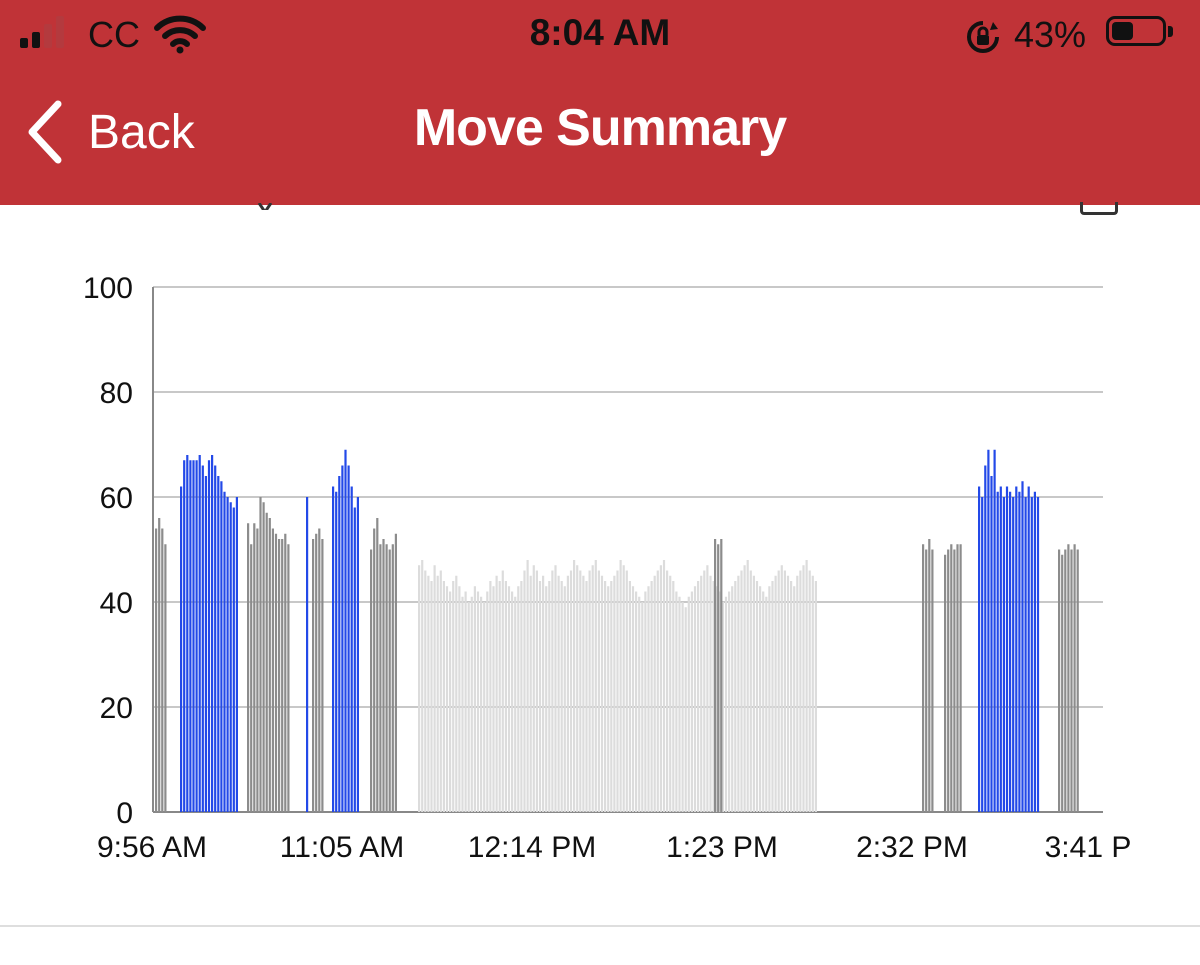  I want to click on y-tick-label: 20, so click(116, 708).